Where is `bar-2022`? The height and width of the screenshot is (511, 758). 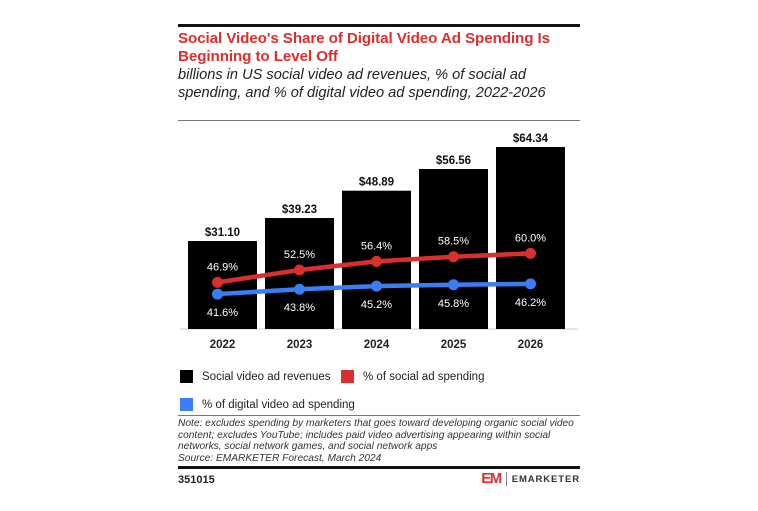 bar-2022 is located at coordinates (222, 285).